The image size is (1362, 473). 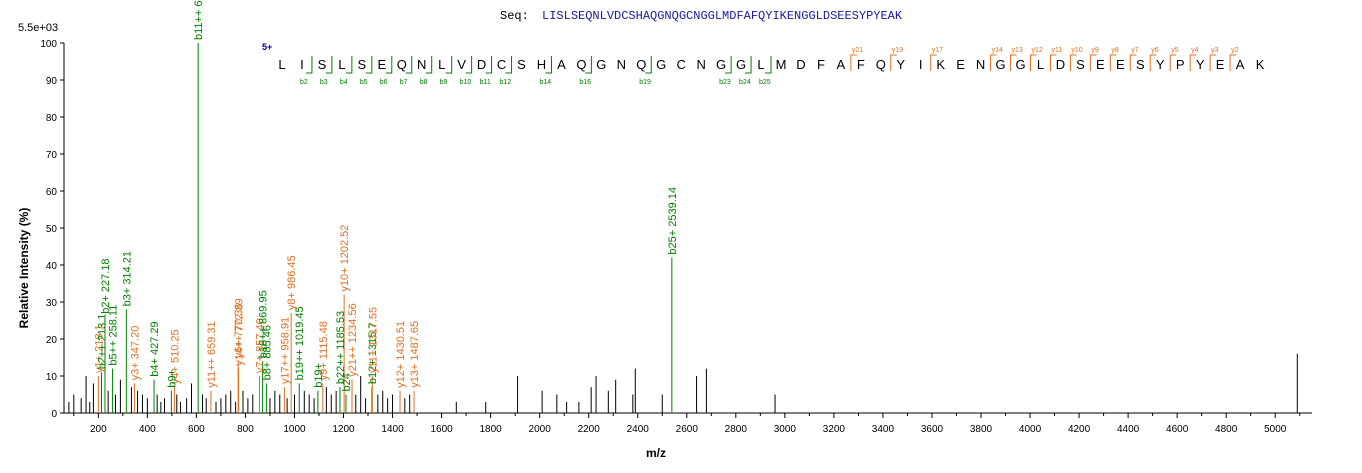 What do you see at coordinates (781, 64) in the screenshot?
I see `sequence-residue: M` at bounding box center [781, 64].